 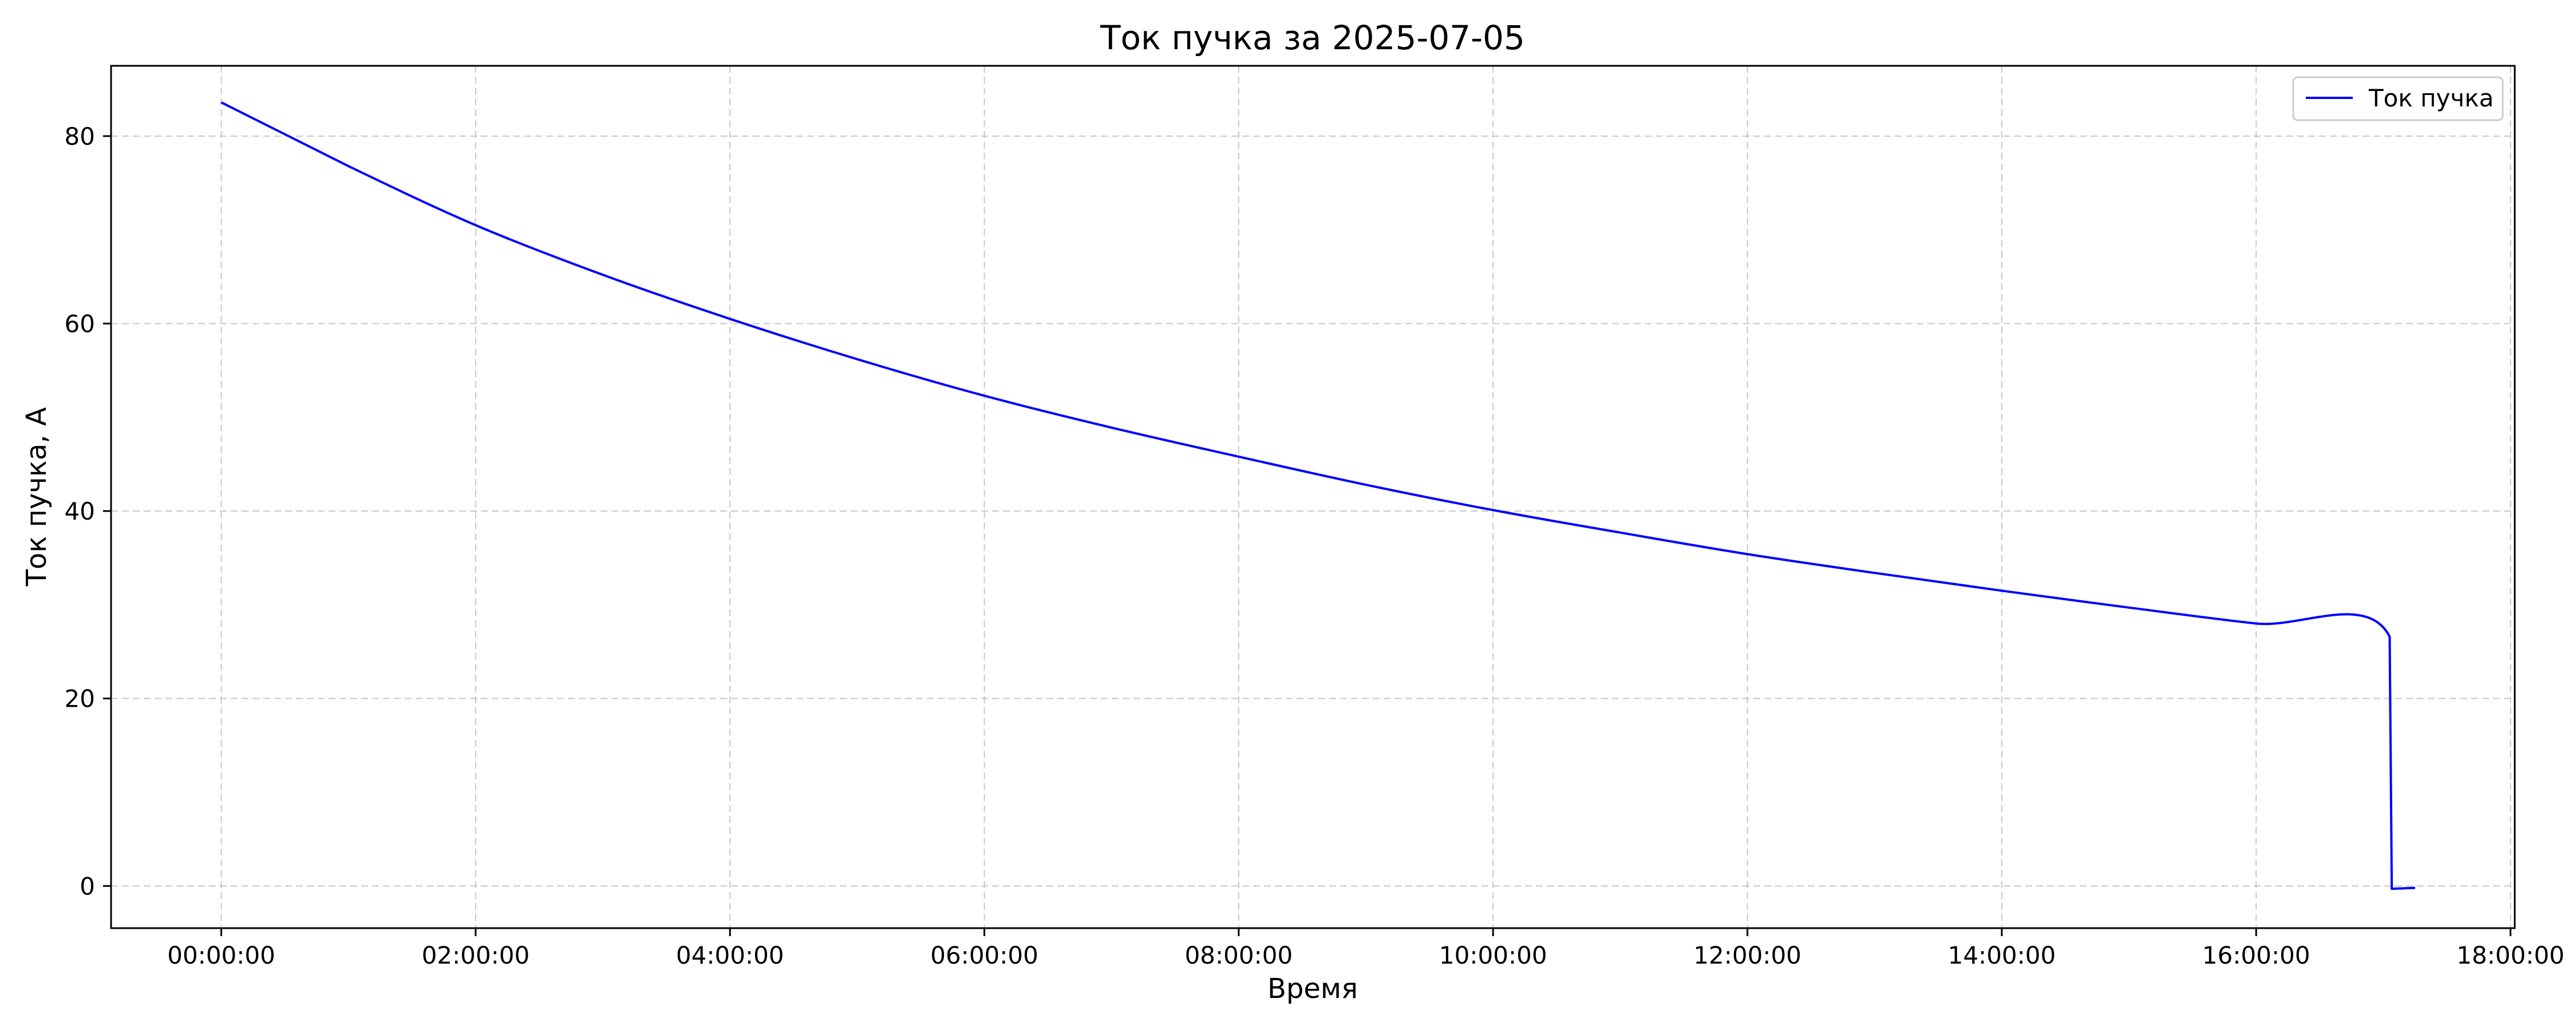 I want to click on x-tick-label: 12:00:00, so click(x=1747, y=955).